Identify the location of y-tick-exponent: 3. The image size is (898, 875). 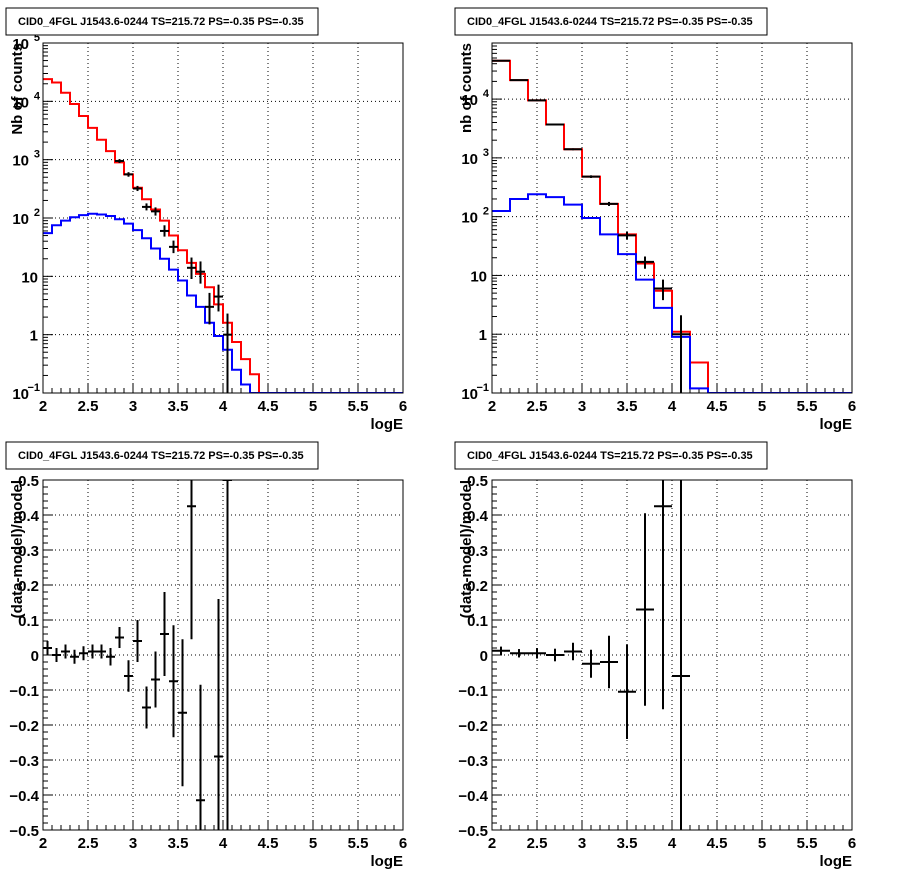
(37, 155).